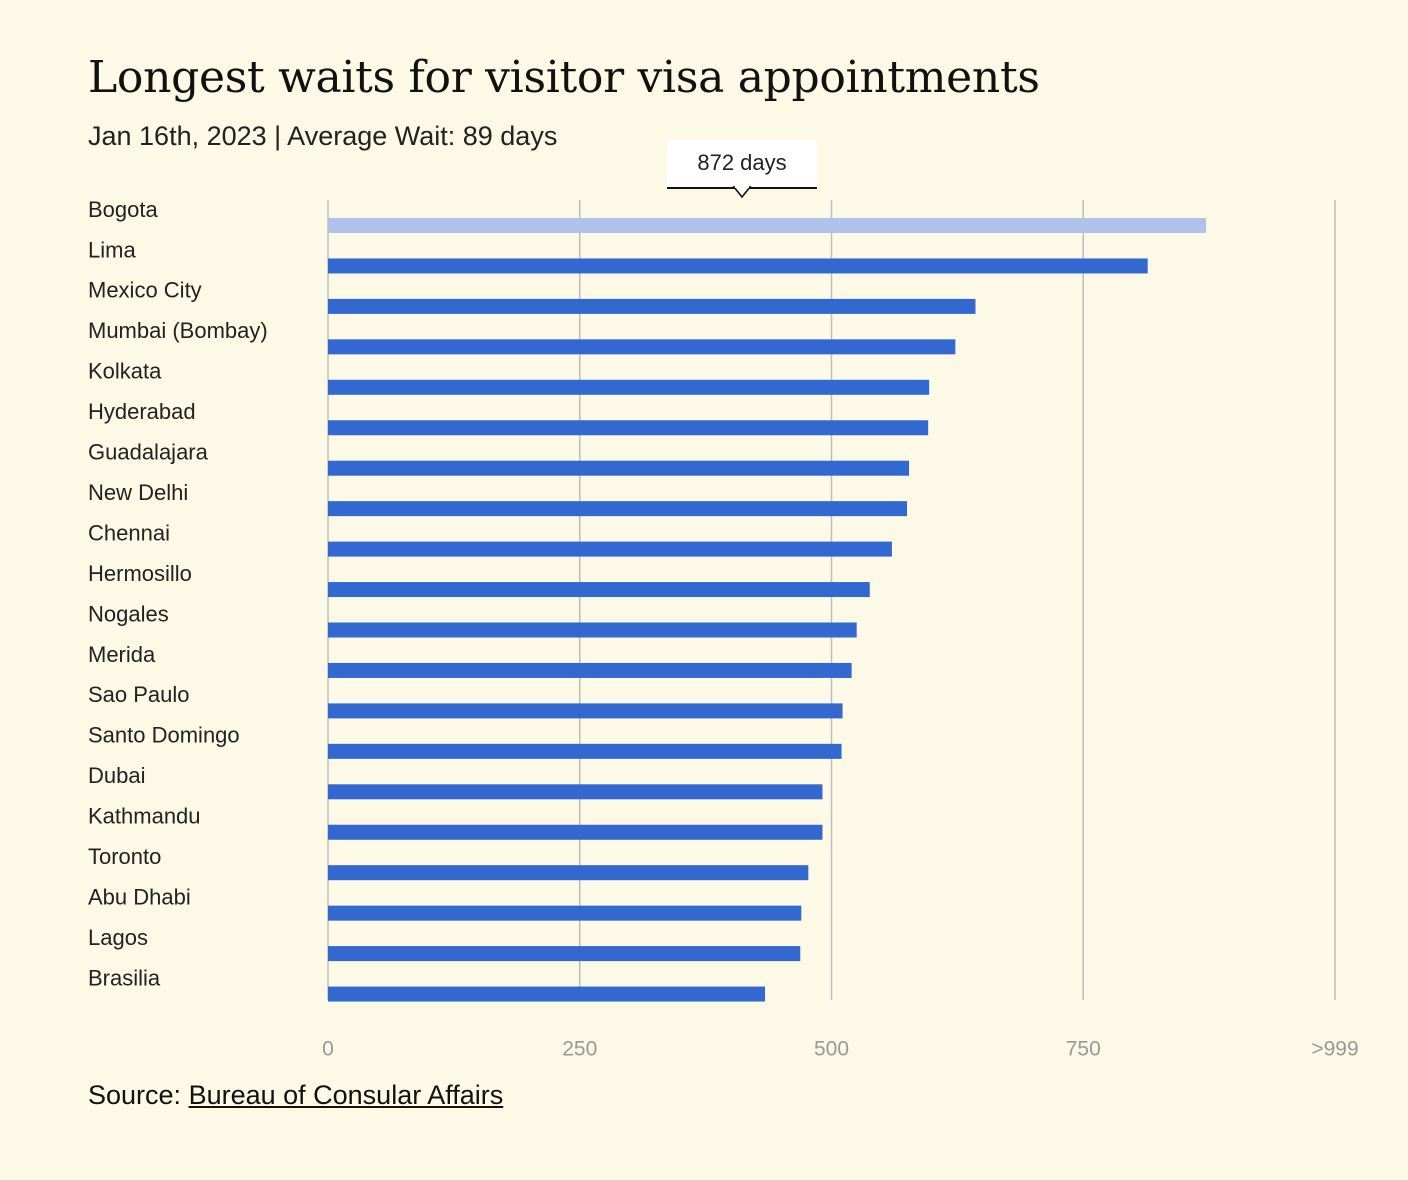 The image size is (1408, 1180). I want to click on category-label: Dubai, so click(116, 775).